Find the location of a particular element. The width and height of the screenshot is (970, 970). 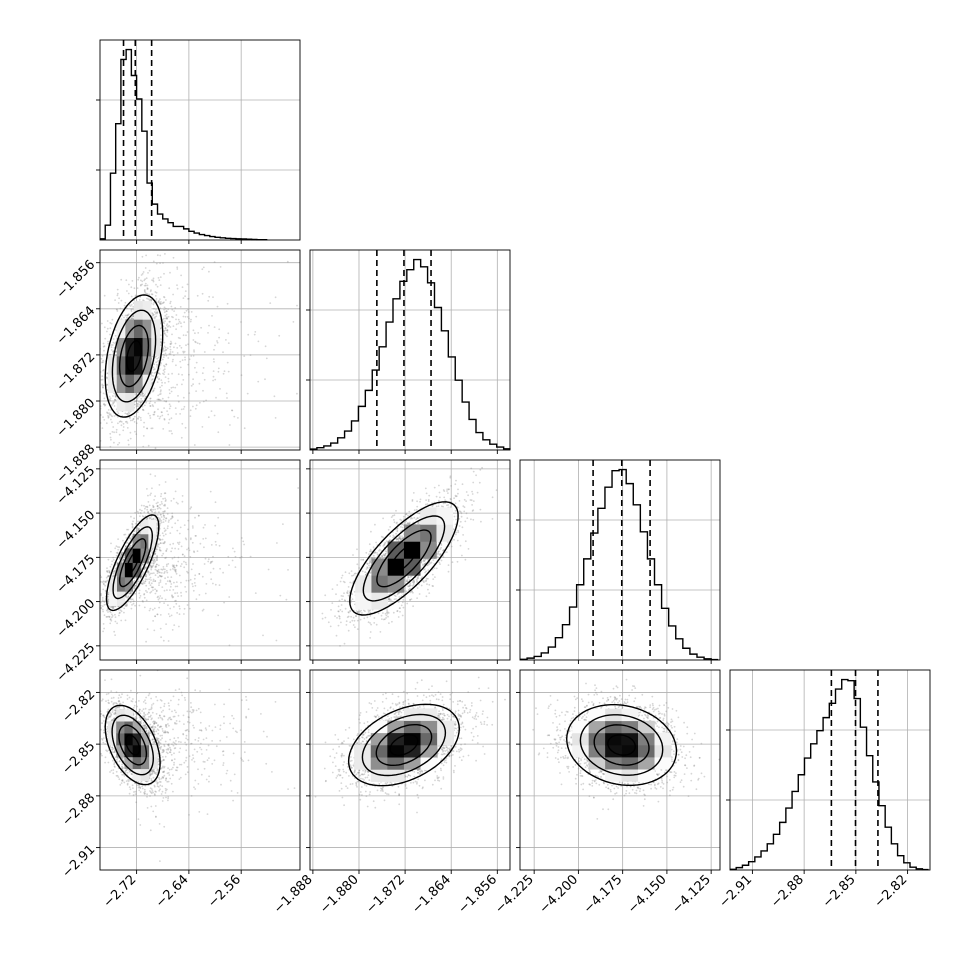

y-tick-label: −1.864 is located at coordinates (76, 325).